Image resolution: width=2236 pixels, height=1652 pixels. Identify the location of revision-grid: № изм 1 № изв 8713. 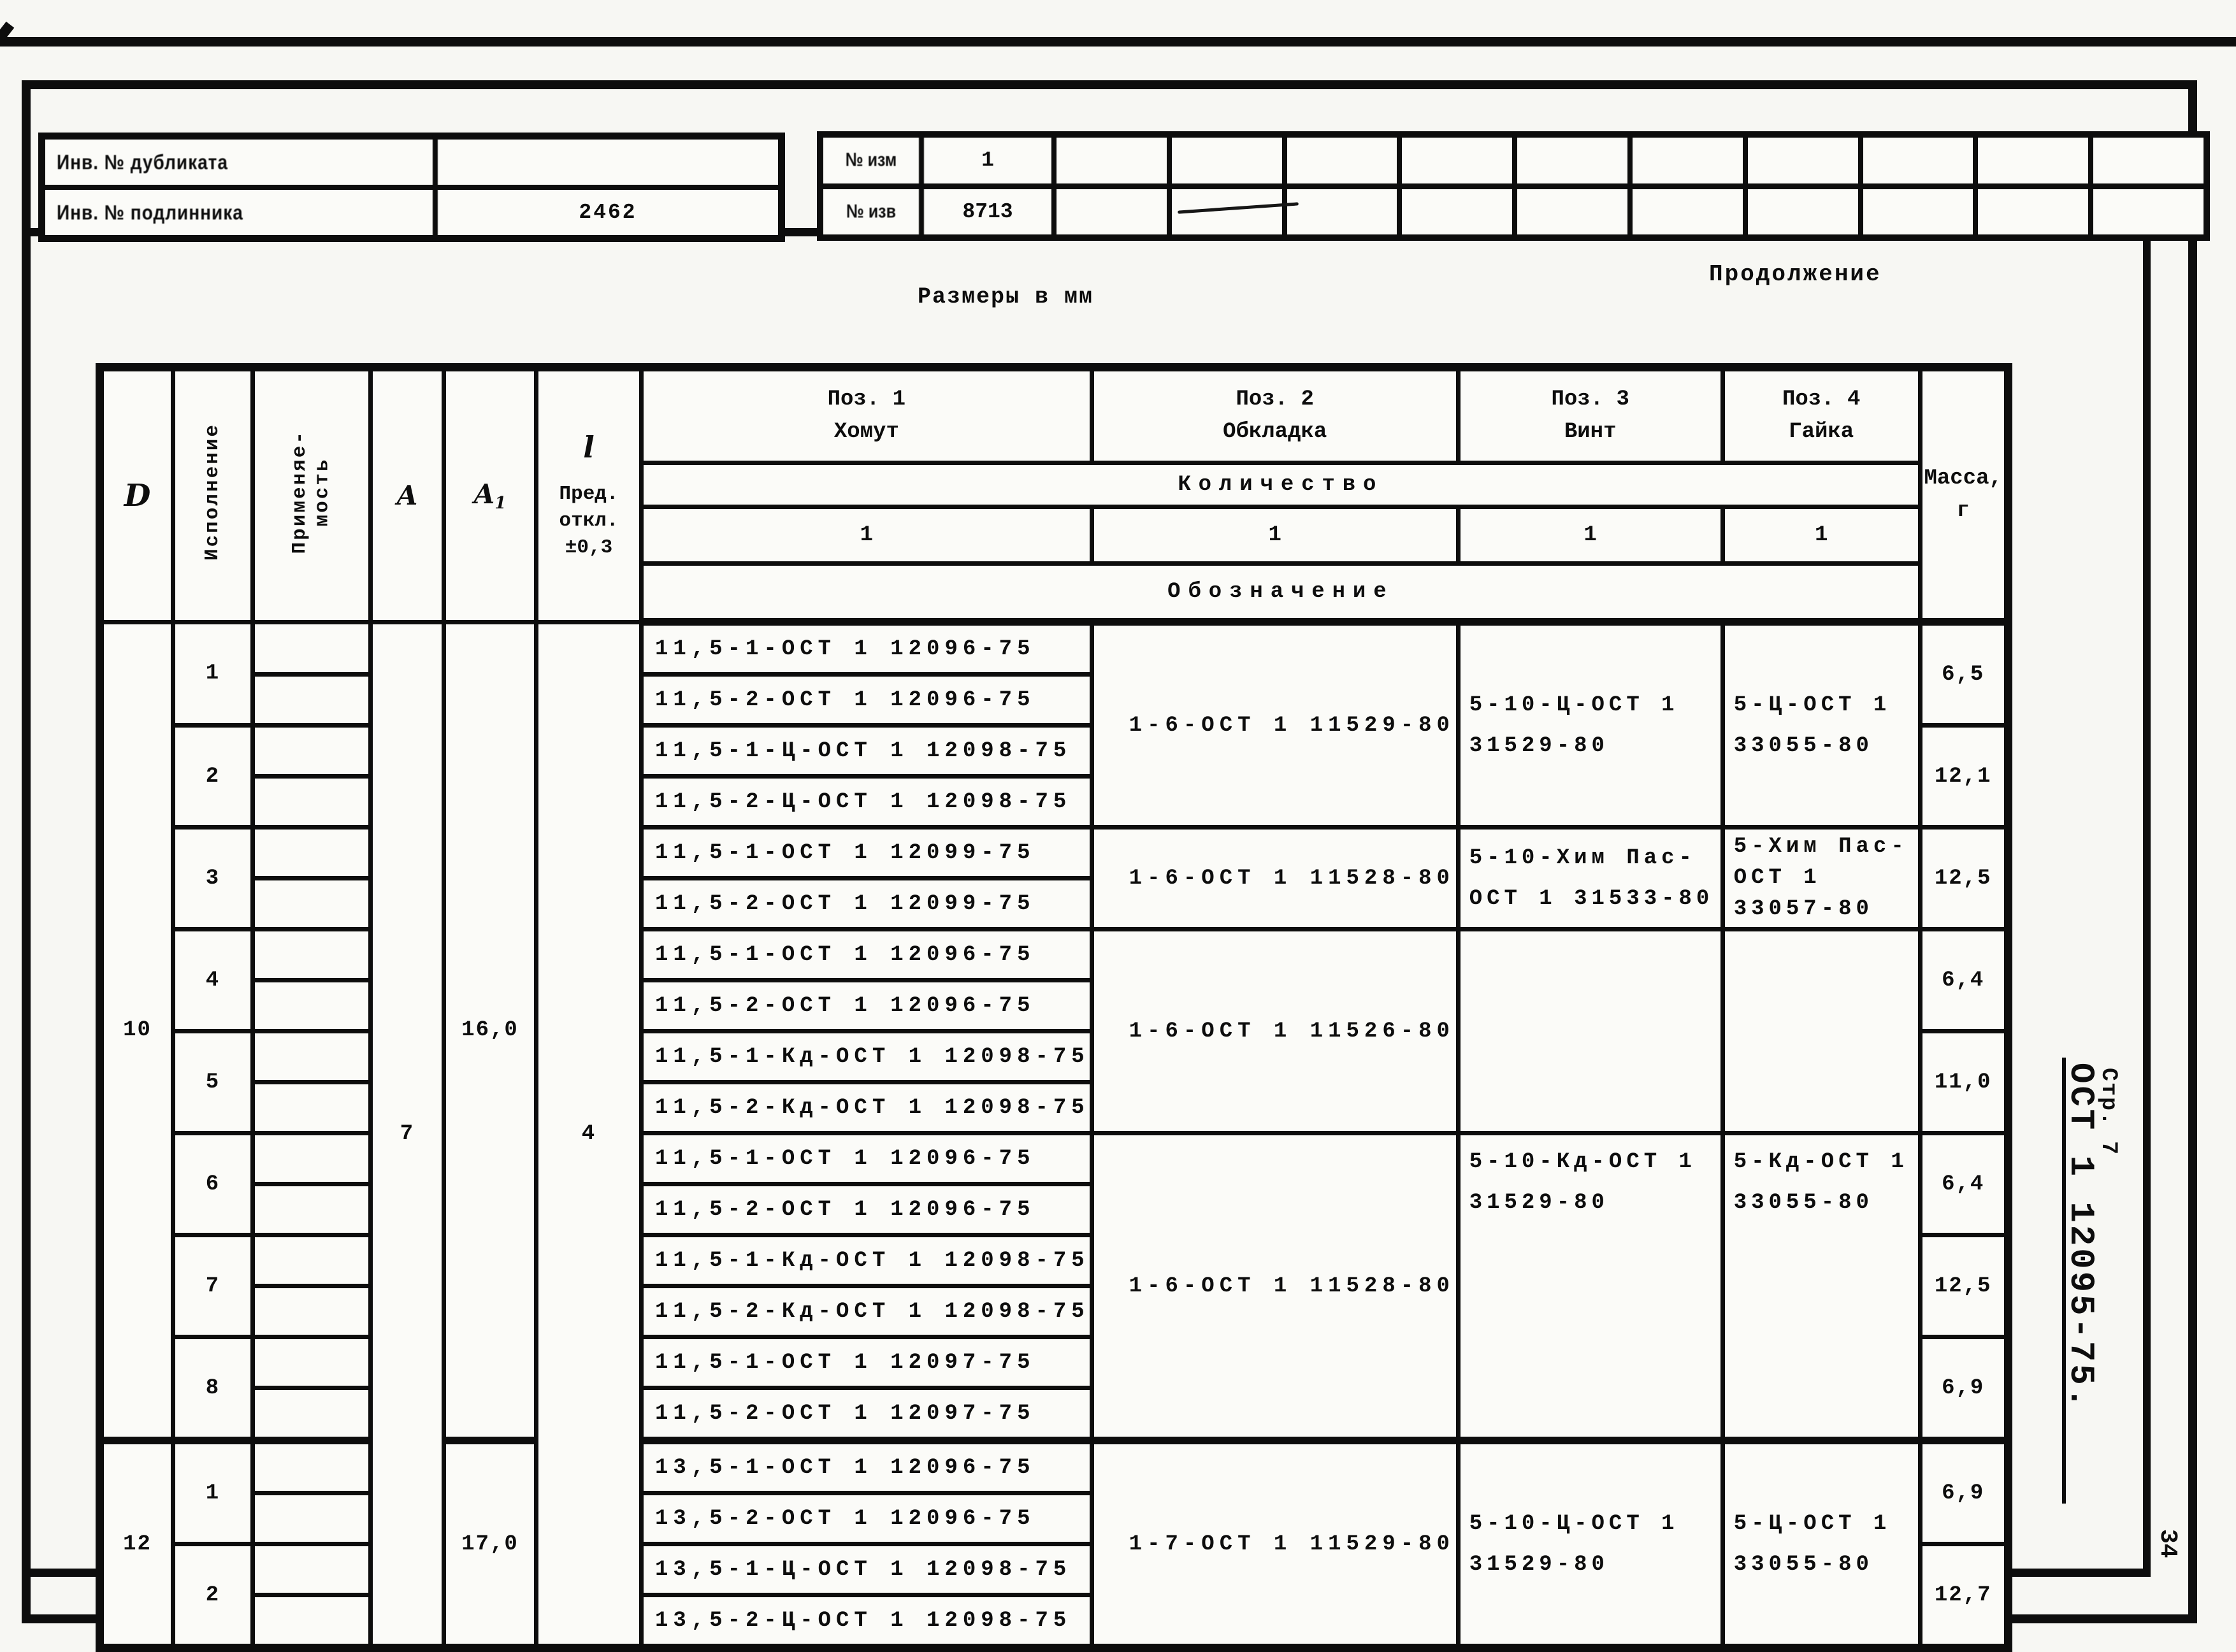
(1513, 186).